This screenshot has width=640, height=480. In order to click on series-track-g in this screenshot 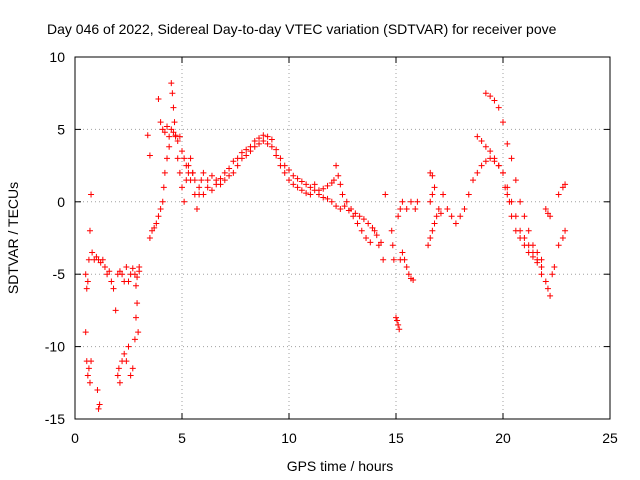, I will do `click(509, 184)`.